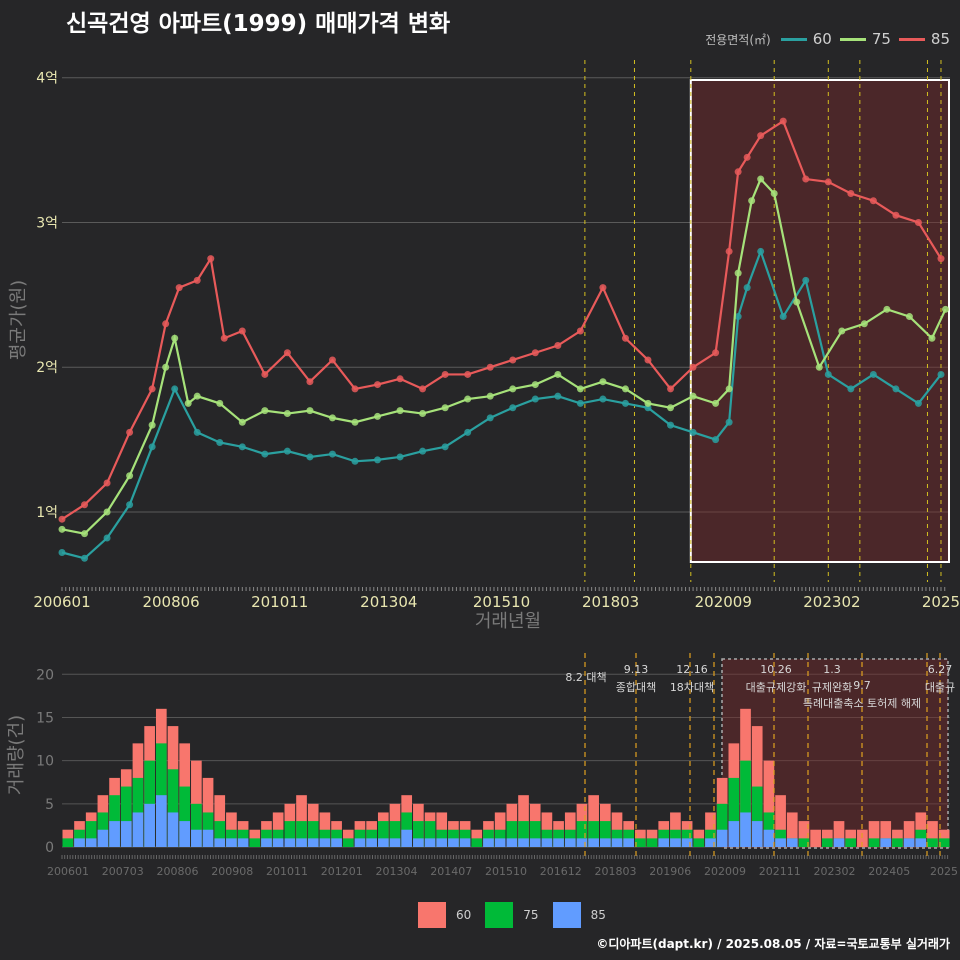 This screenshot has height=960, width=960. What do you see at coordinates (16, 755) in the screenshot?
I see `volume-y-axis-title: 거래량(건)` at bounding box center [16, 755].